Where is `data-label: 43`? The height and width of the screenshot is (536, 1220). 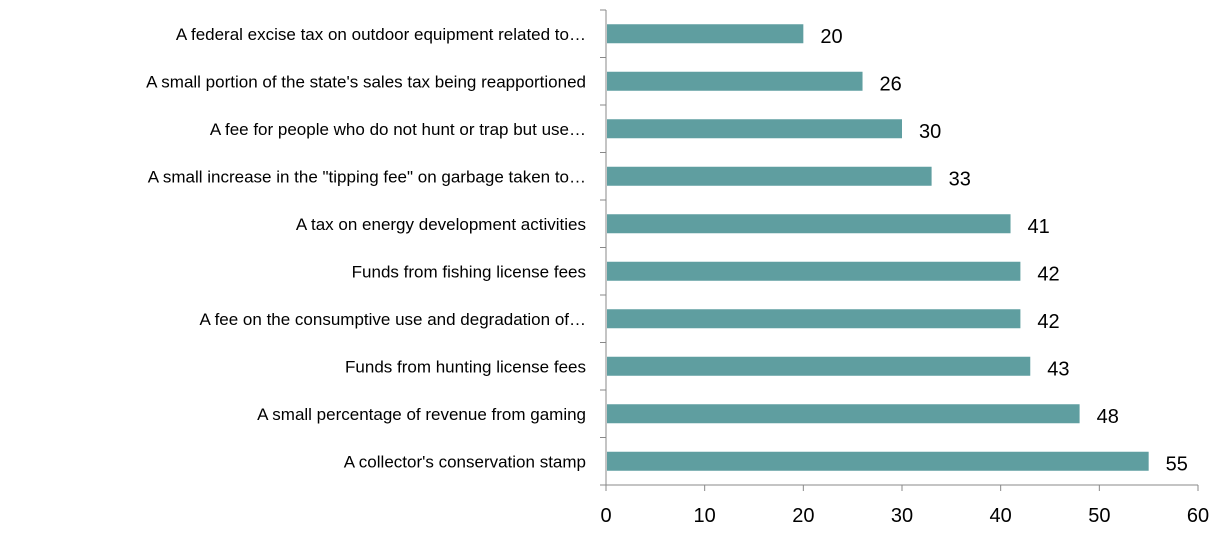 data-label: 43 is located at coordinates (1058, 369).